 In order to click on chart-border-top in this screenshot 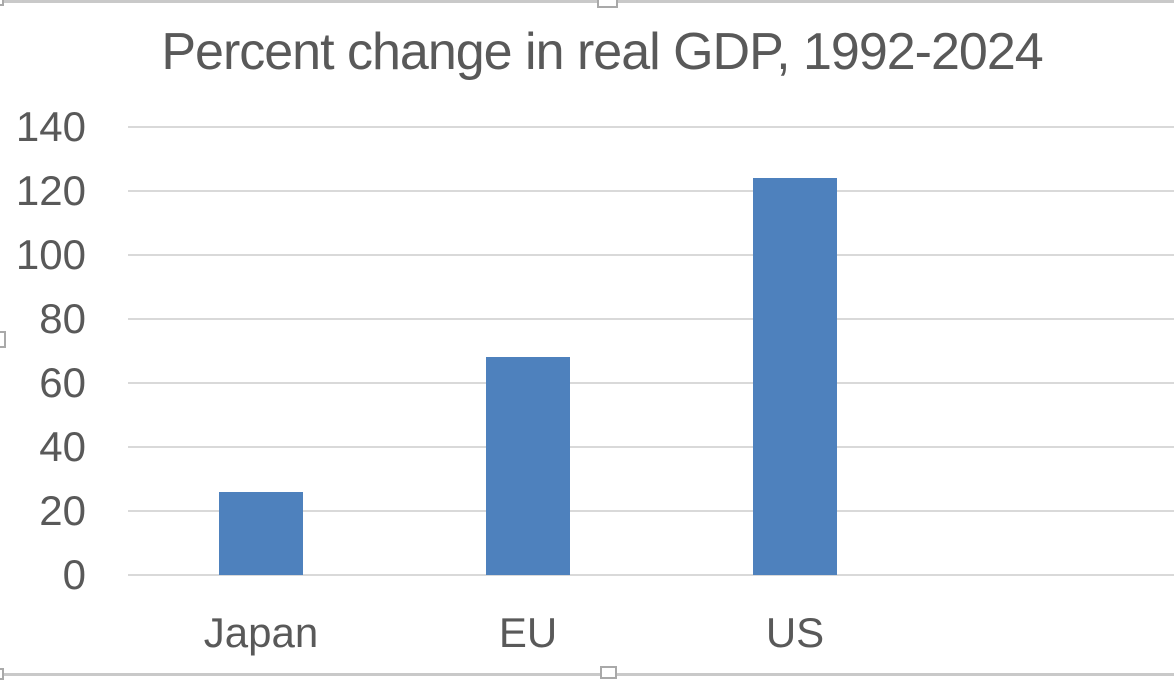, I will do `click(587, 1)`.